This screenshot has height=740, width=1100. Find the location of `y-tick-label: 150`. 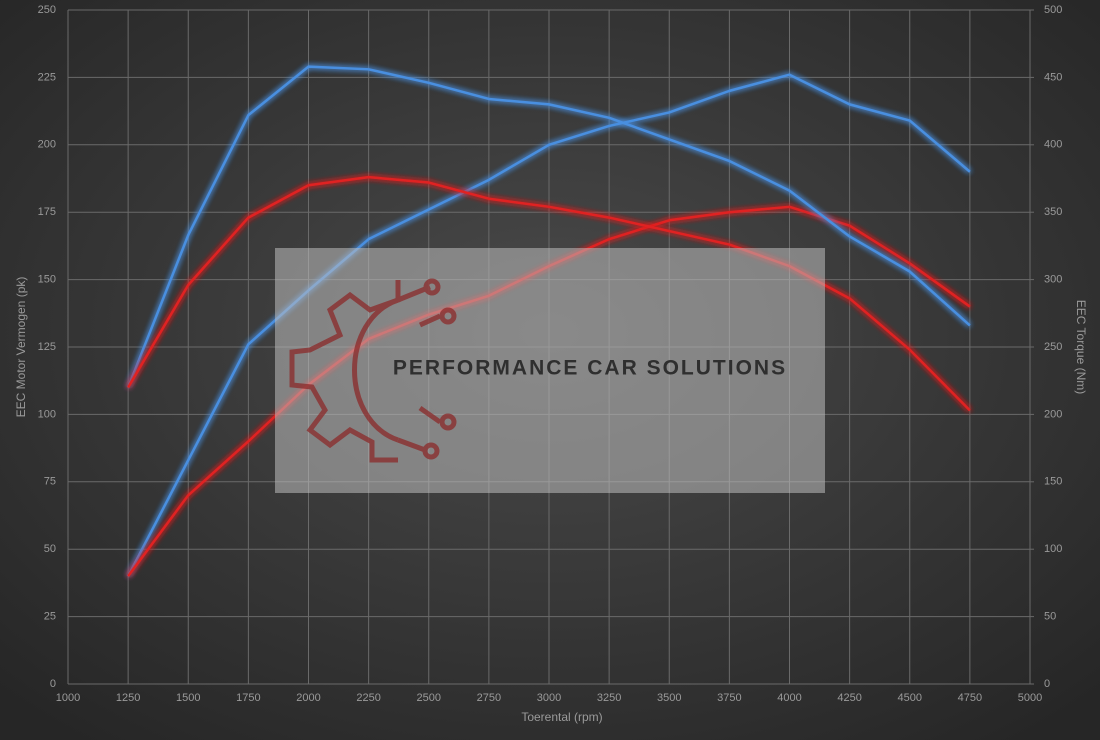

y-tick-label: 150 is located at coordinates (47, 280).